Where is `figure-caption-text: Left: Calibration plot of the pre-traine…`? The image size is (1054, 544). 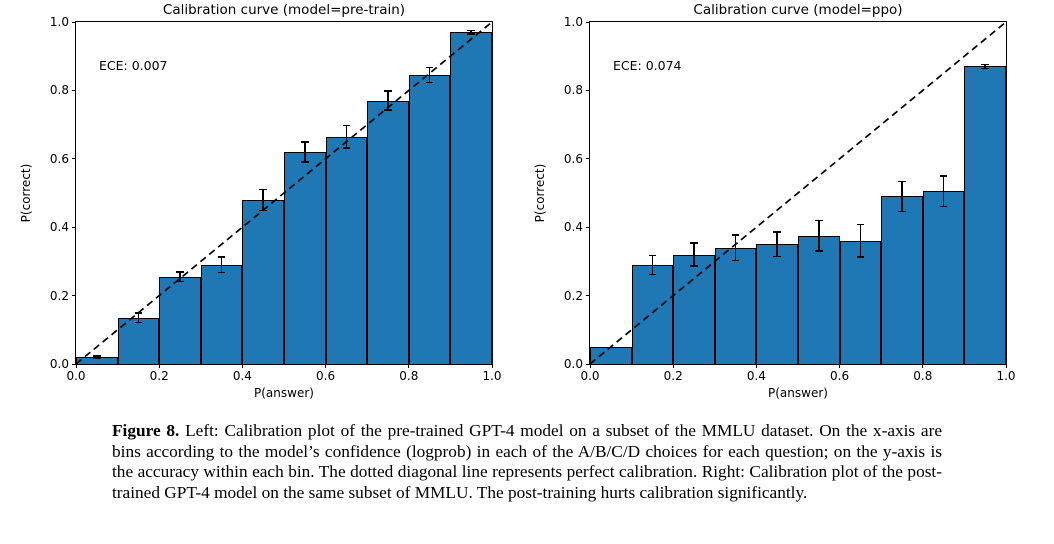 figure-caption-text: Left: Calibration plot of the pre-traine… is located at coordinates (527, 462).